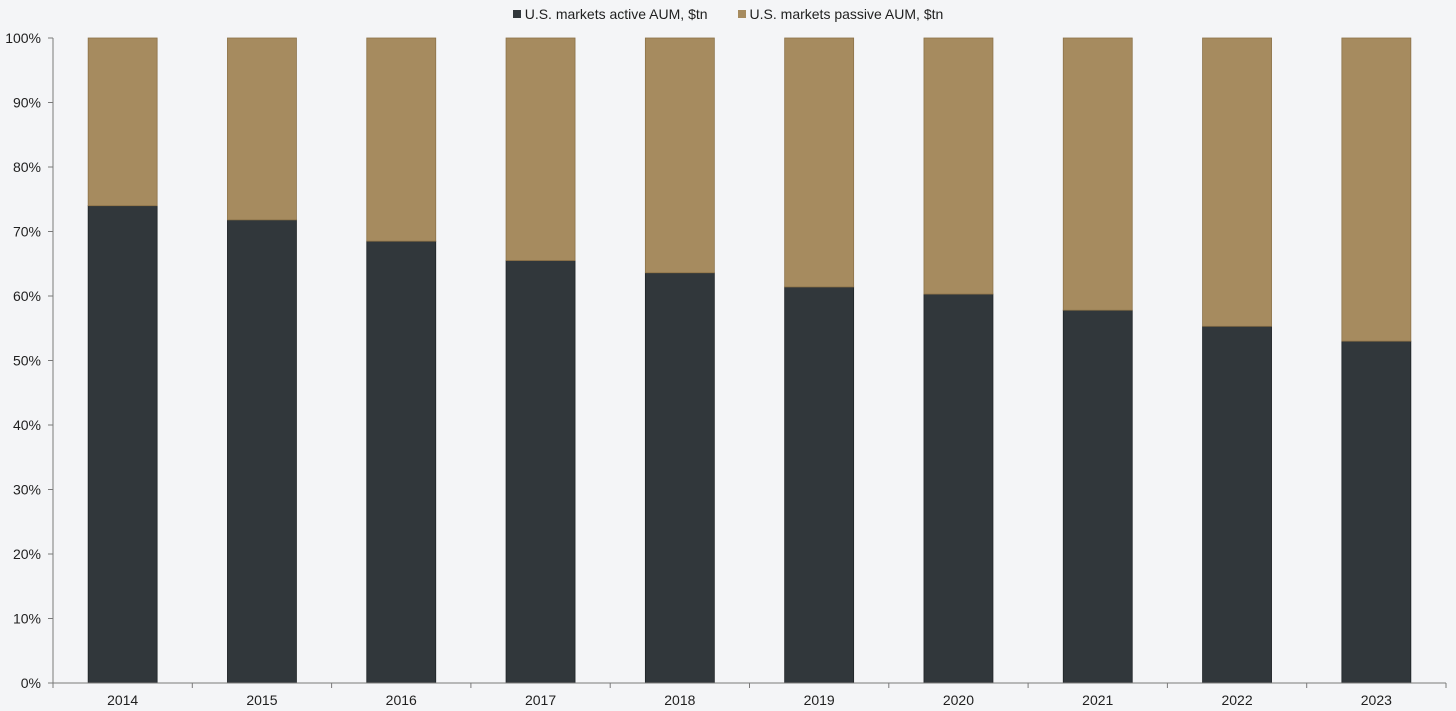  I want to click on x-tick-label: 2017, so click(540, 700).